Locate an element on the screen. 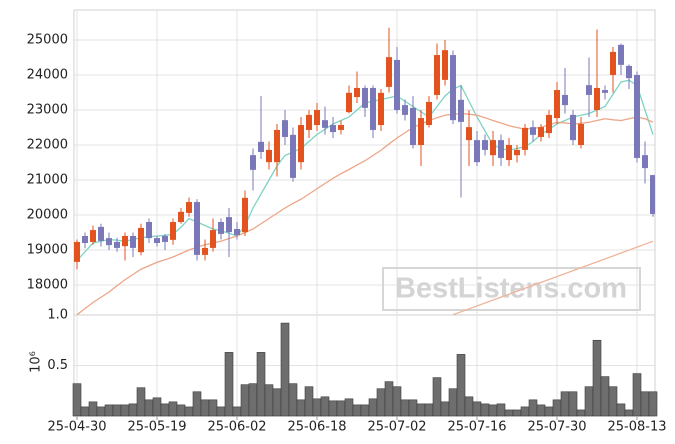 This screenshot has height=444, width=675. y-tick-label: 21000 is located at coordinates (47, 180).